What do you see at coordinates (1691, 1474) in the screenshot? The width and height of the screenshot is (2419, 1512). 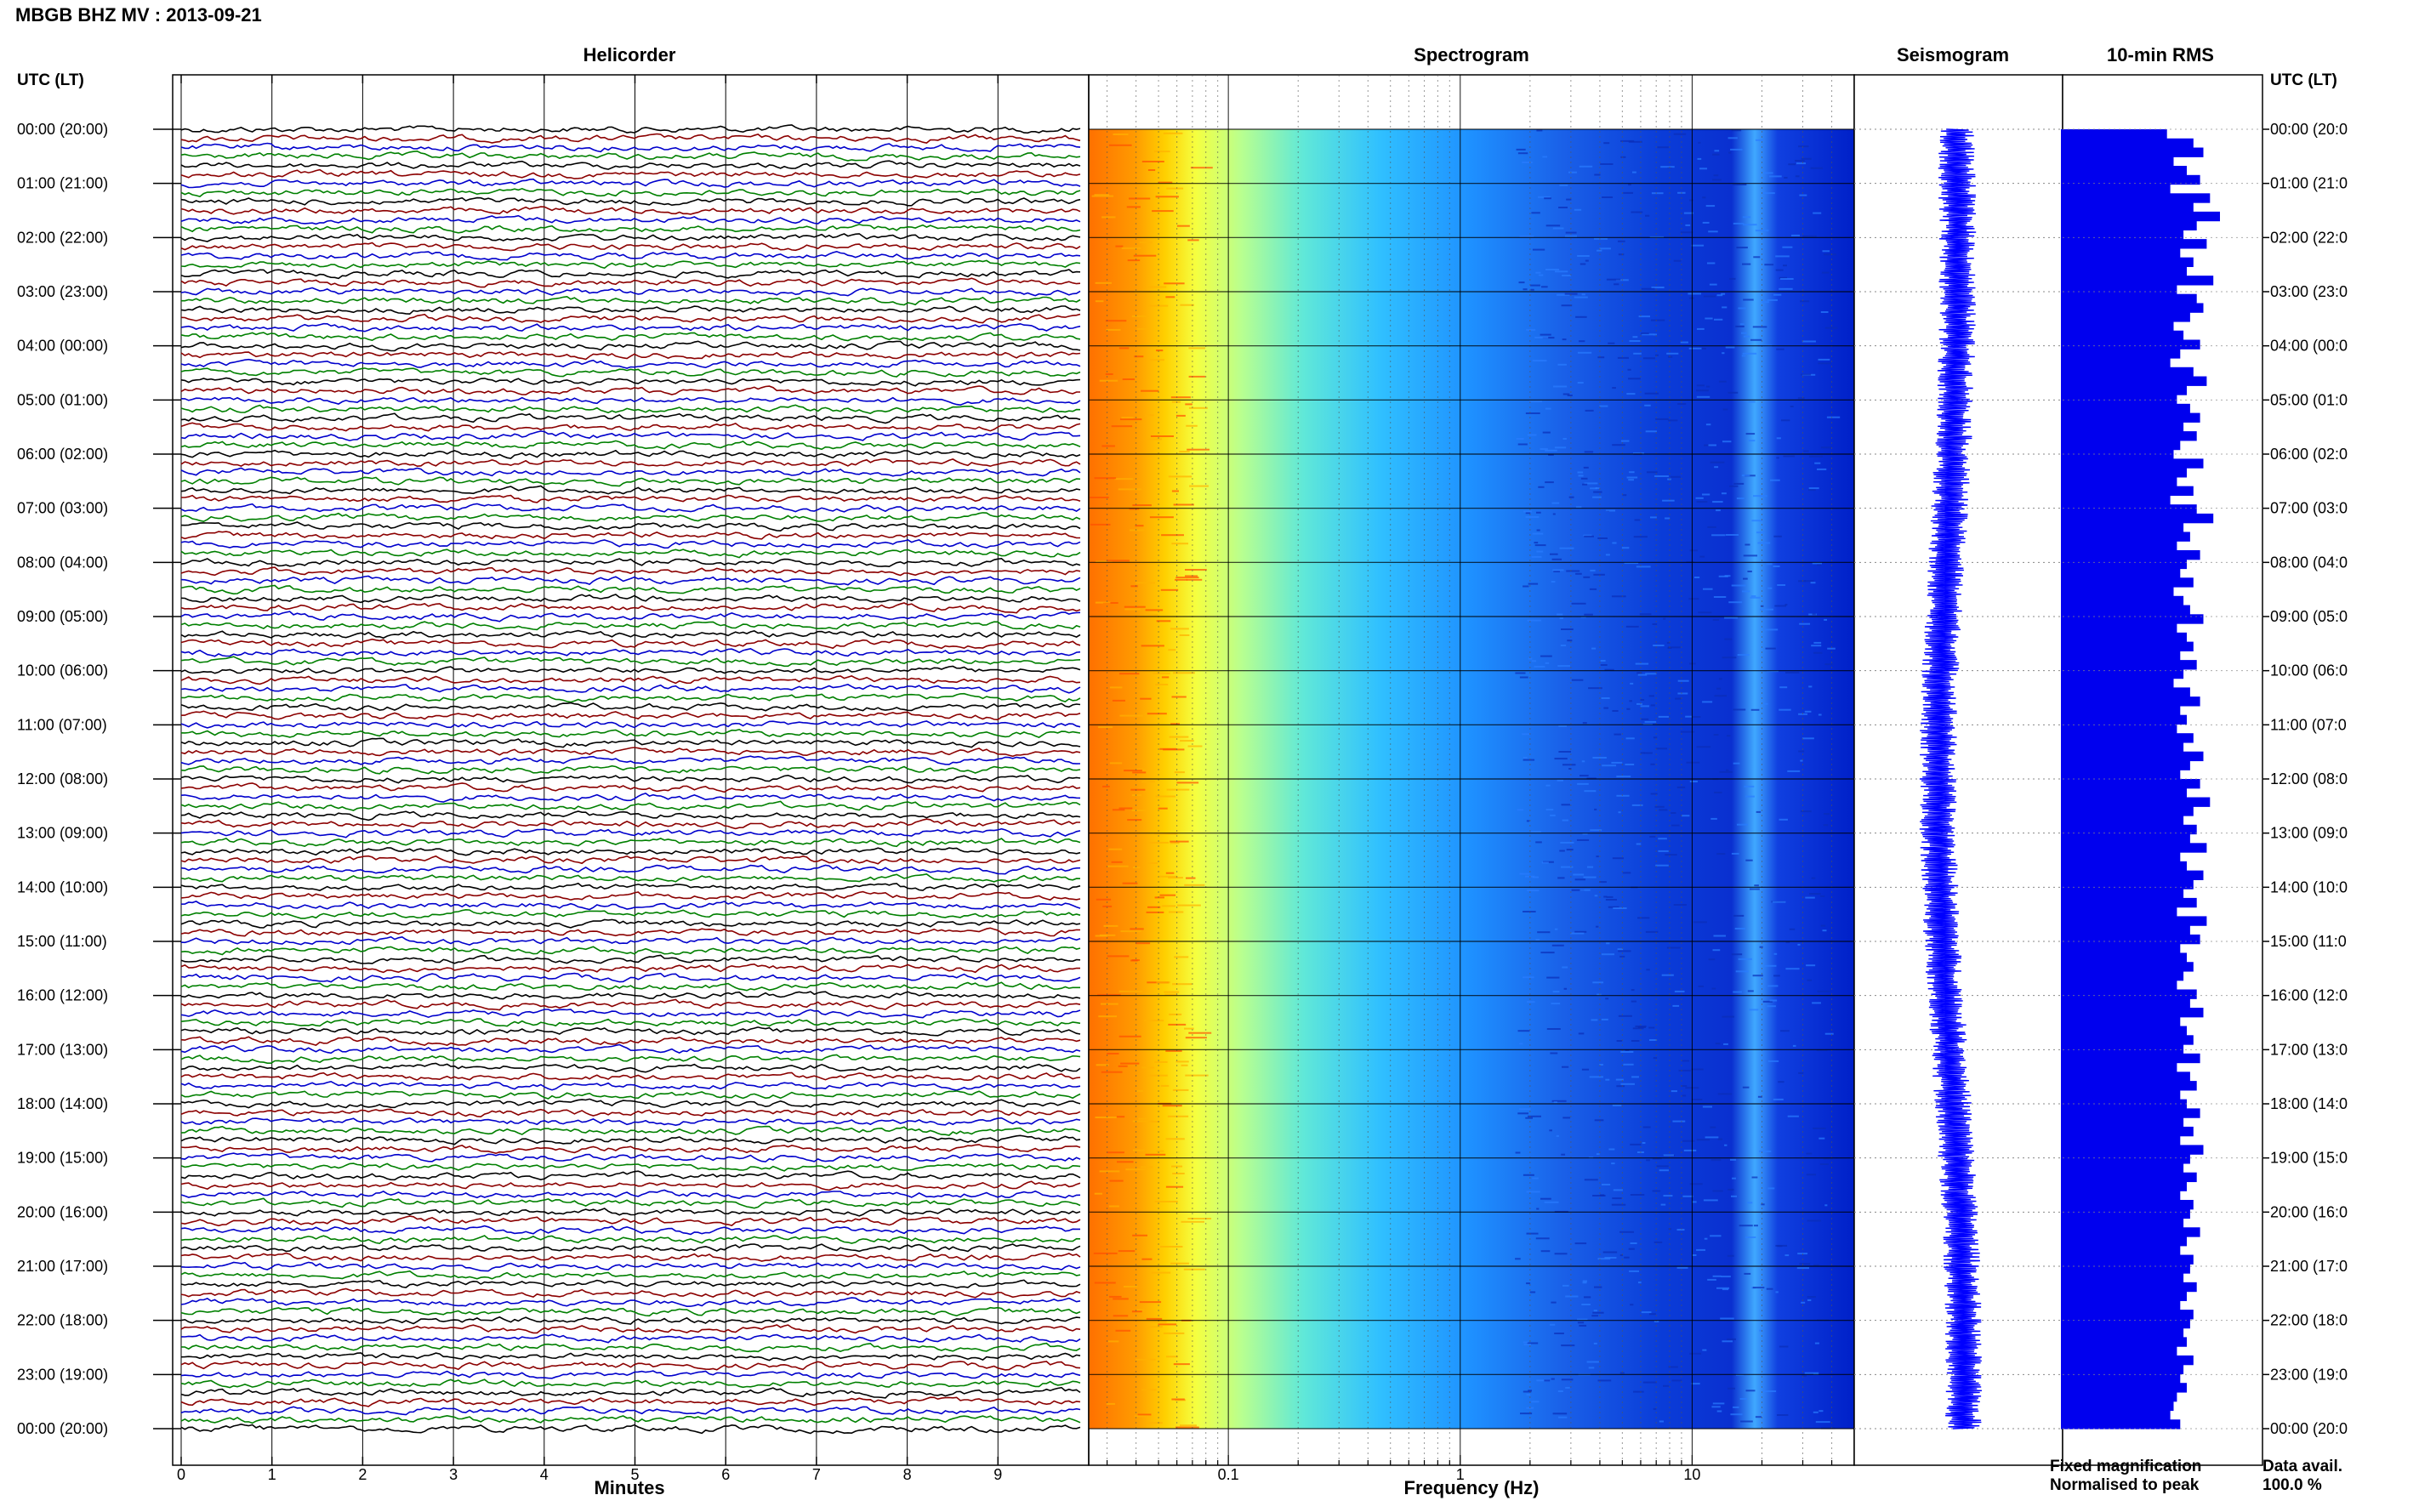 I see `spectrogram-x-tick-label: 10` at bounding box center [1691, 1474].